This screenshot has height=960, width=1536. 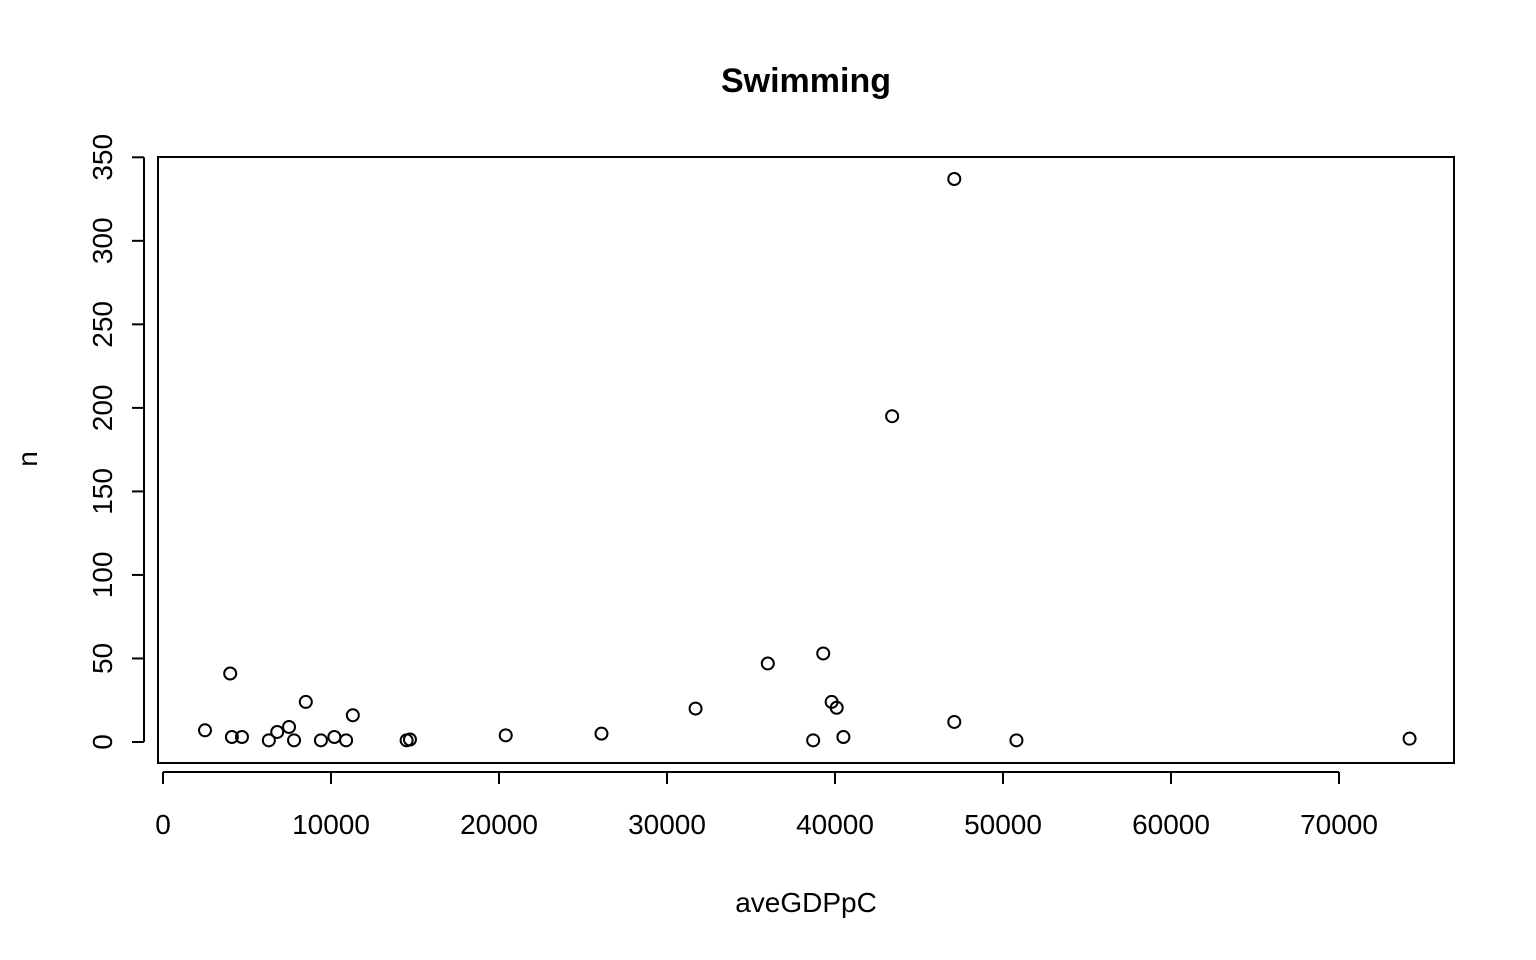 I want to click on x-tick-label: 30000, so click(x=667, y=824).